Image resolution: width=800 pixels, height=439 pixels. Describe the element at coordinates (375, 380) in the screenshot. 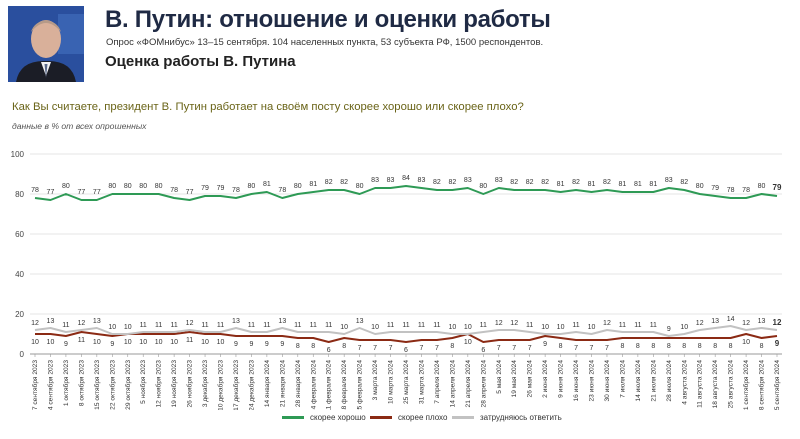

I see `x-tick-label: 3 марта 2024` at that location.